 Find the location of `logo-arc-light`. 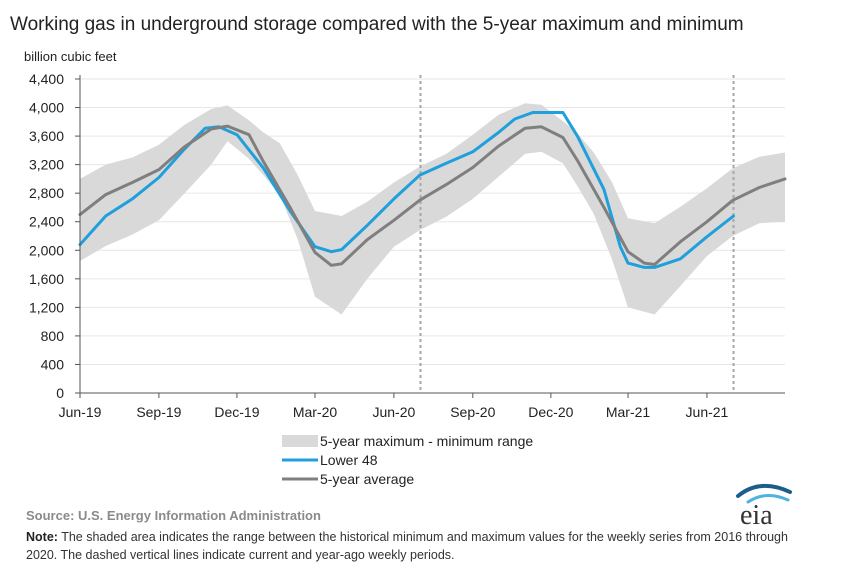

logo-arc-light is located at coordinates (768, 499).